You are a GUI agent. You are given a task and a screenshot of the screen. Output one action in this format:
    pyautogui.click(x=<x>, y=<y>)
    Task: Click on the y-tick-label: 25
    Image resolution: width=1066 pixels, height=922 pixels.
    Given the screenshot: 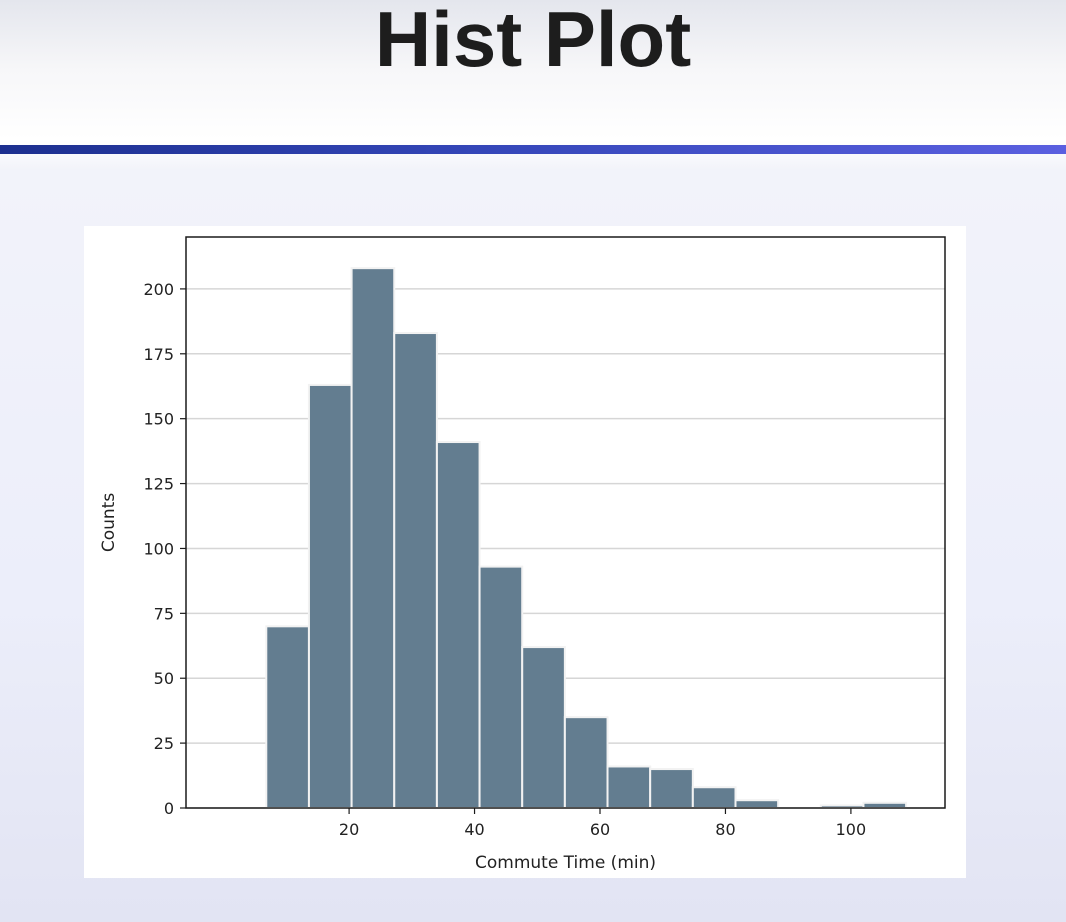 What is the action you would take?
    pyautogui.click(x=164, y=743)
    